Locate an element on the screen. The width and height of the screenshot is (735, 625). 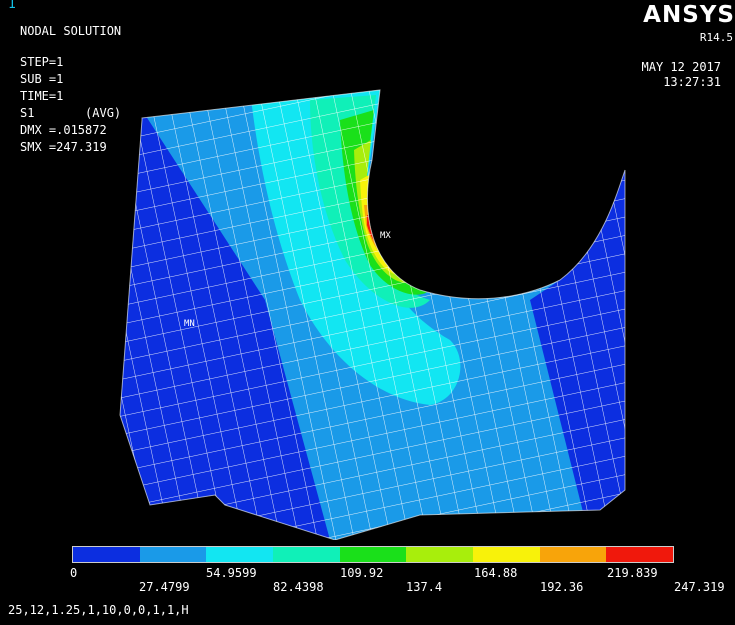
plot-title: NODAL SOLUTION is located at coordinates (71, 31).